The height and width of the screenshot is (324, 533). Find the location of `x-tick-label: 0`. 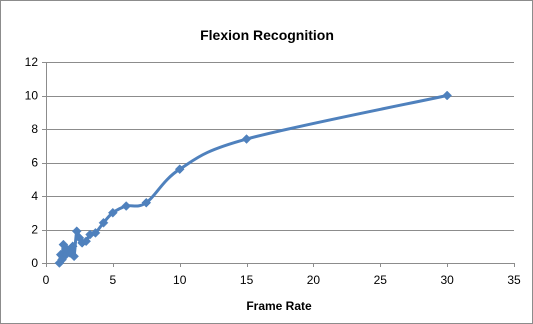

x-tick-label: 0 is located at coordinates (46, 280).